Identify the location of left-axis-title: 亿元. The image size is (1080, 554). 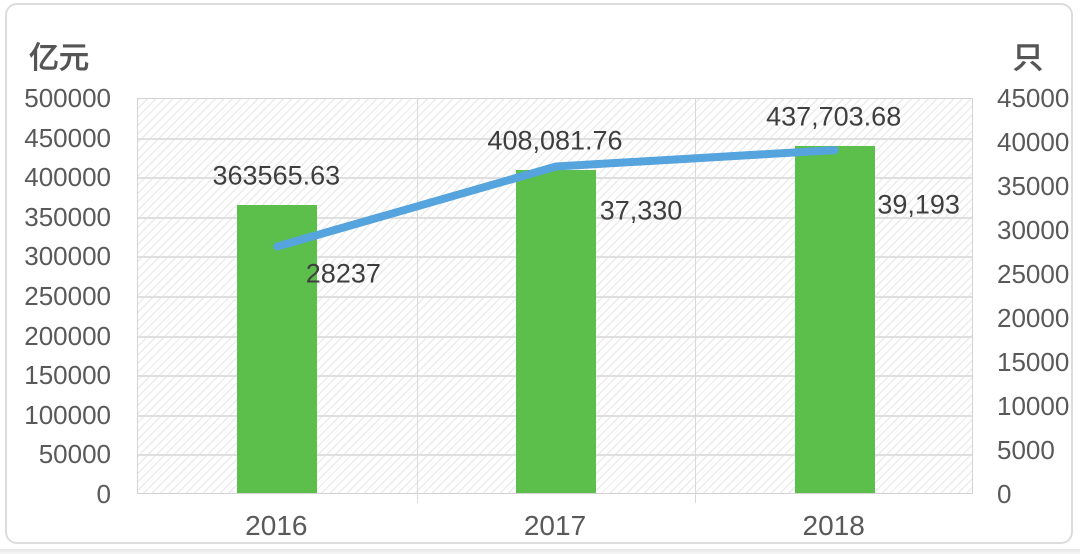
(59, 58).